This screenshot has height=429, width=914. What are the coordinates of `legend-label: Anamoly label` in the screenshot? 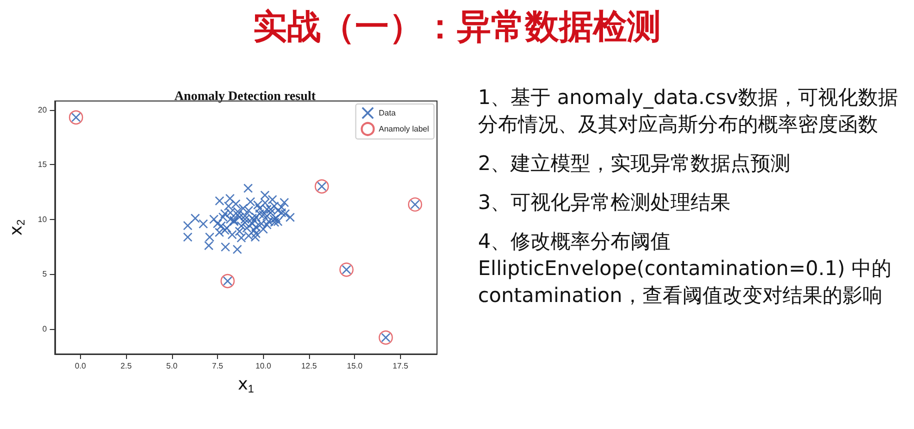 It's located at (404, 129).